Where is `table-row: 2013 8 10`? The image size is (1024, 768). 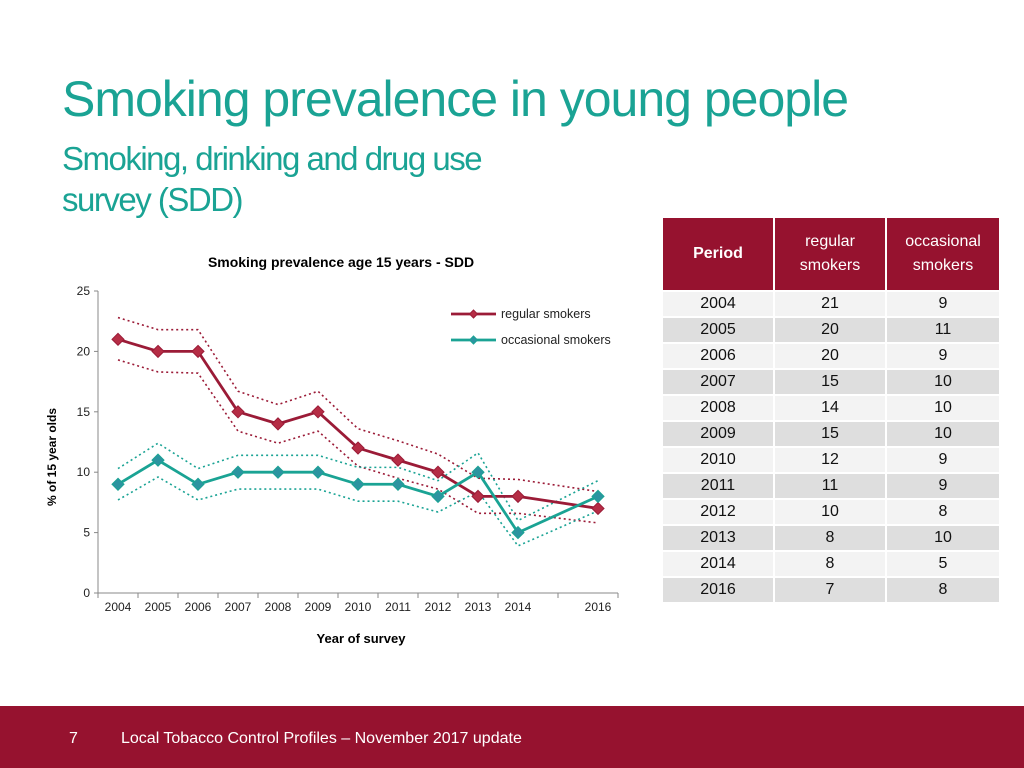 table-row: 2013 8 10 is located at coordinates (831, 538).